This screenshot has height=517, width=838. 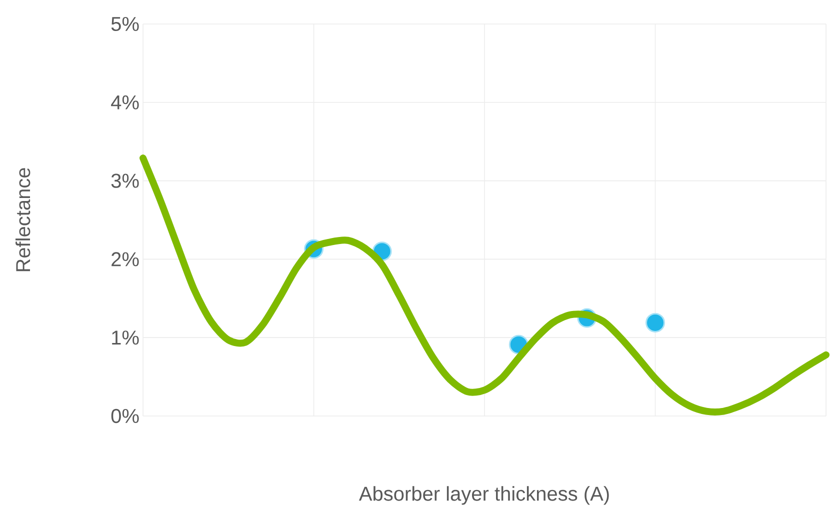 I want to click on y-tick-label: 0%, so click(x=125, y=416).